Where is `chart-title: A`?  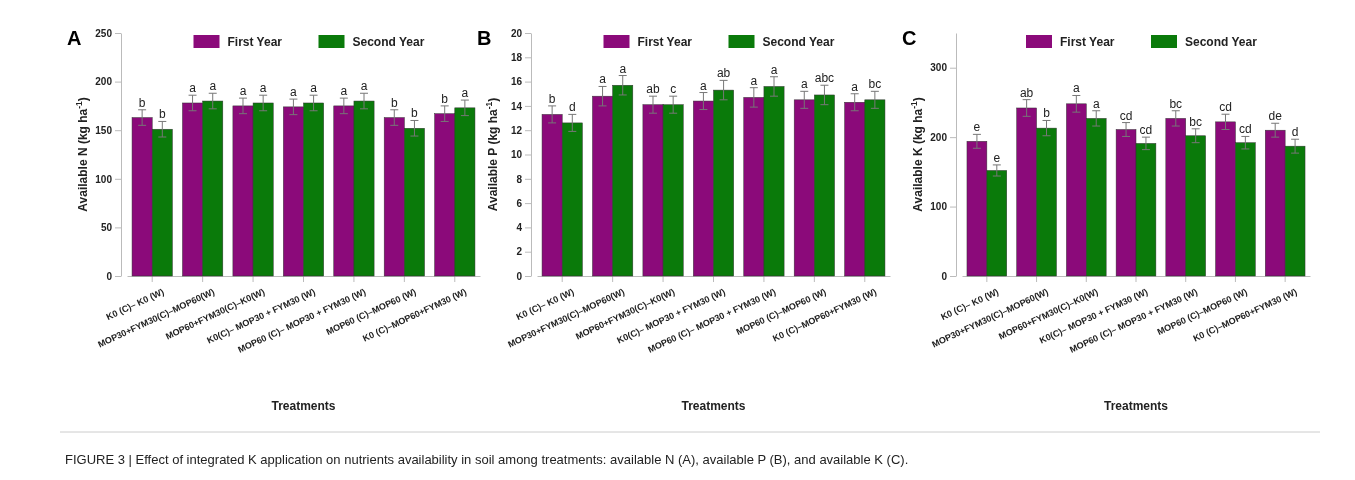 chart-title: A is located at coordinates (74, 38).